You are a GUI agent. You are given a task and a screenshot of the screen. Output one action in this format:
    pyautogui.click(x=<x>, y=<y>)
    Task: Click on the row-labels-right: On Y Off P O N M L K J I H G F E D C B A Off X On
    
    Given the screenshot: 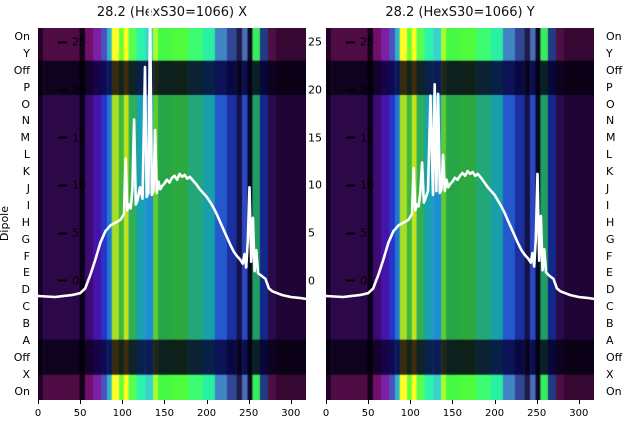 What is the action you would take?
    pyautogui.click(x=623, y=214)
    